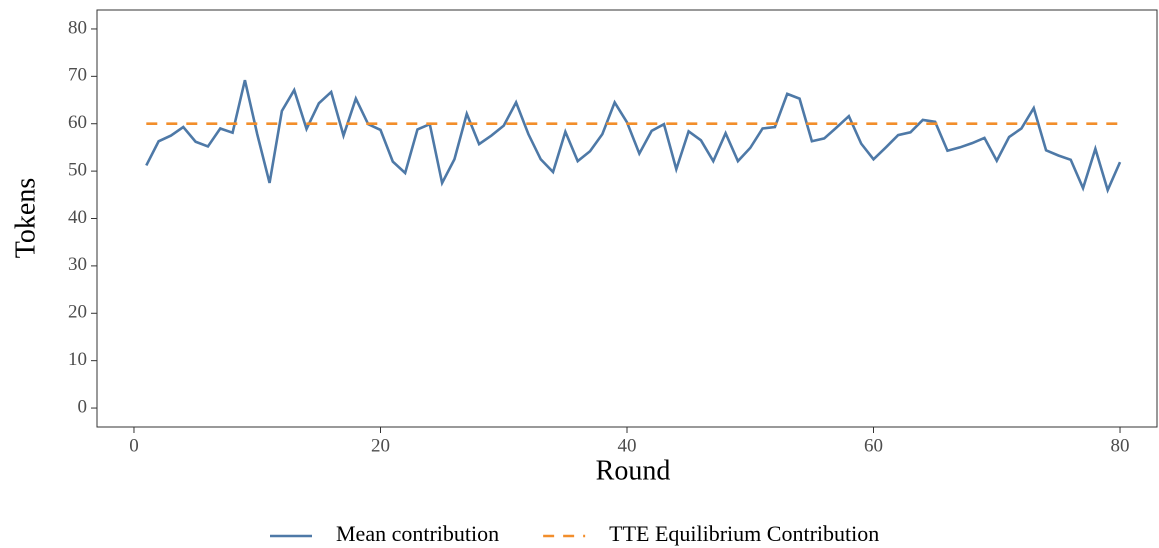 This screenshot has height=548, width=1159. Describe the element at coordinates (134, 445) in the screenshot. I see `x-tick-label: 0` at that location.